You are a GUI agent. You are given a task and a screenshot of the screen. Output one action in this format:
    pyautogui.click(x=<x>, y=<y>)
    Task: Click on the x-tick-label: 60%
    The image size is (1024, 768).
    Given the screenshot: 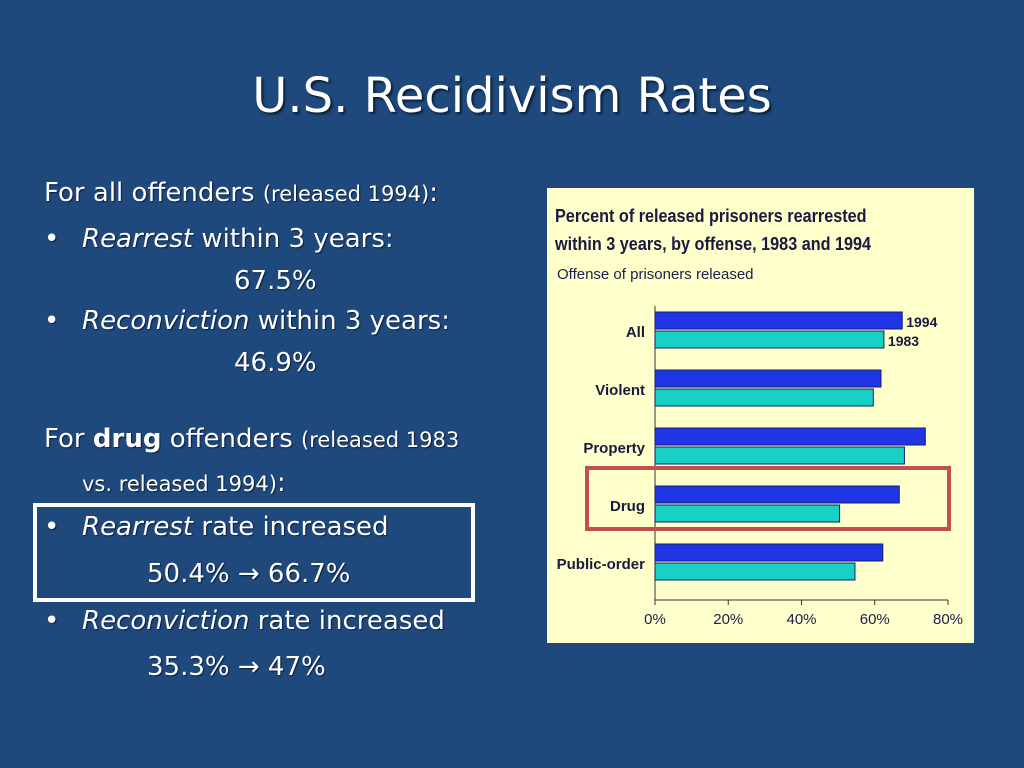 What is the action you would take?
    pyautogui.click(x=875, y=619)
    